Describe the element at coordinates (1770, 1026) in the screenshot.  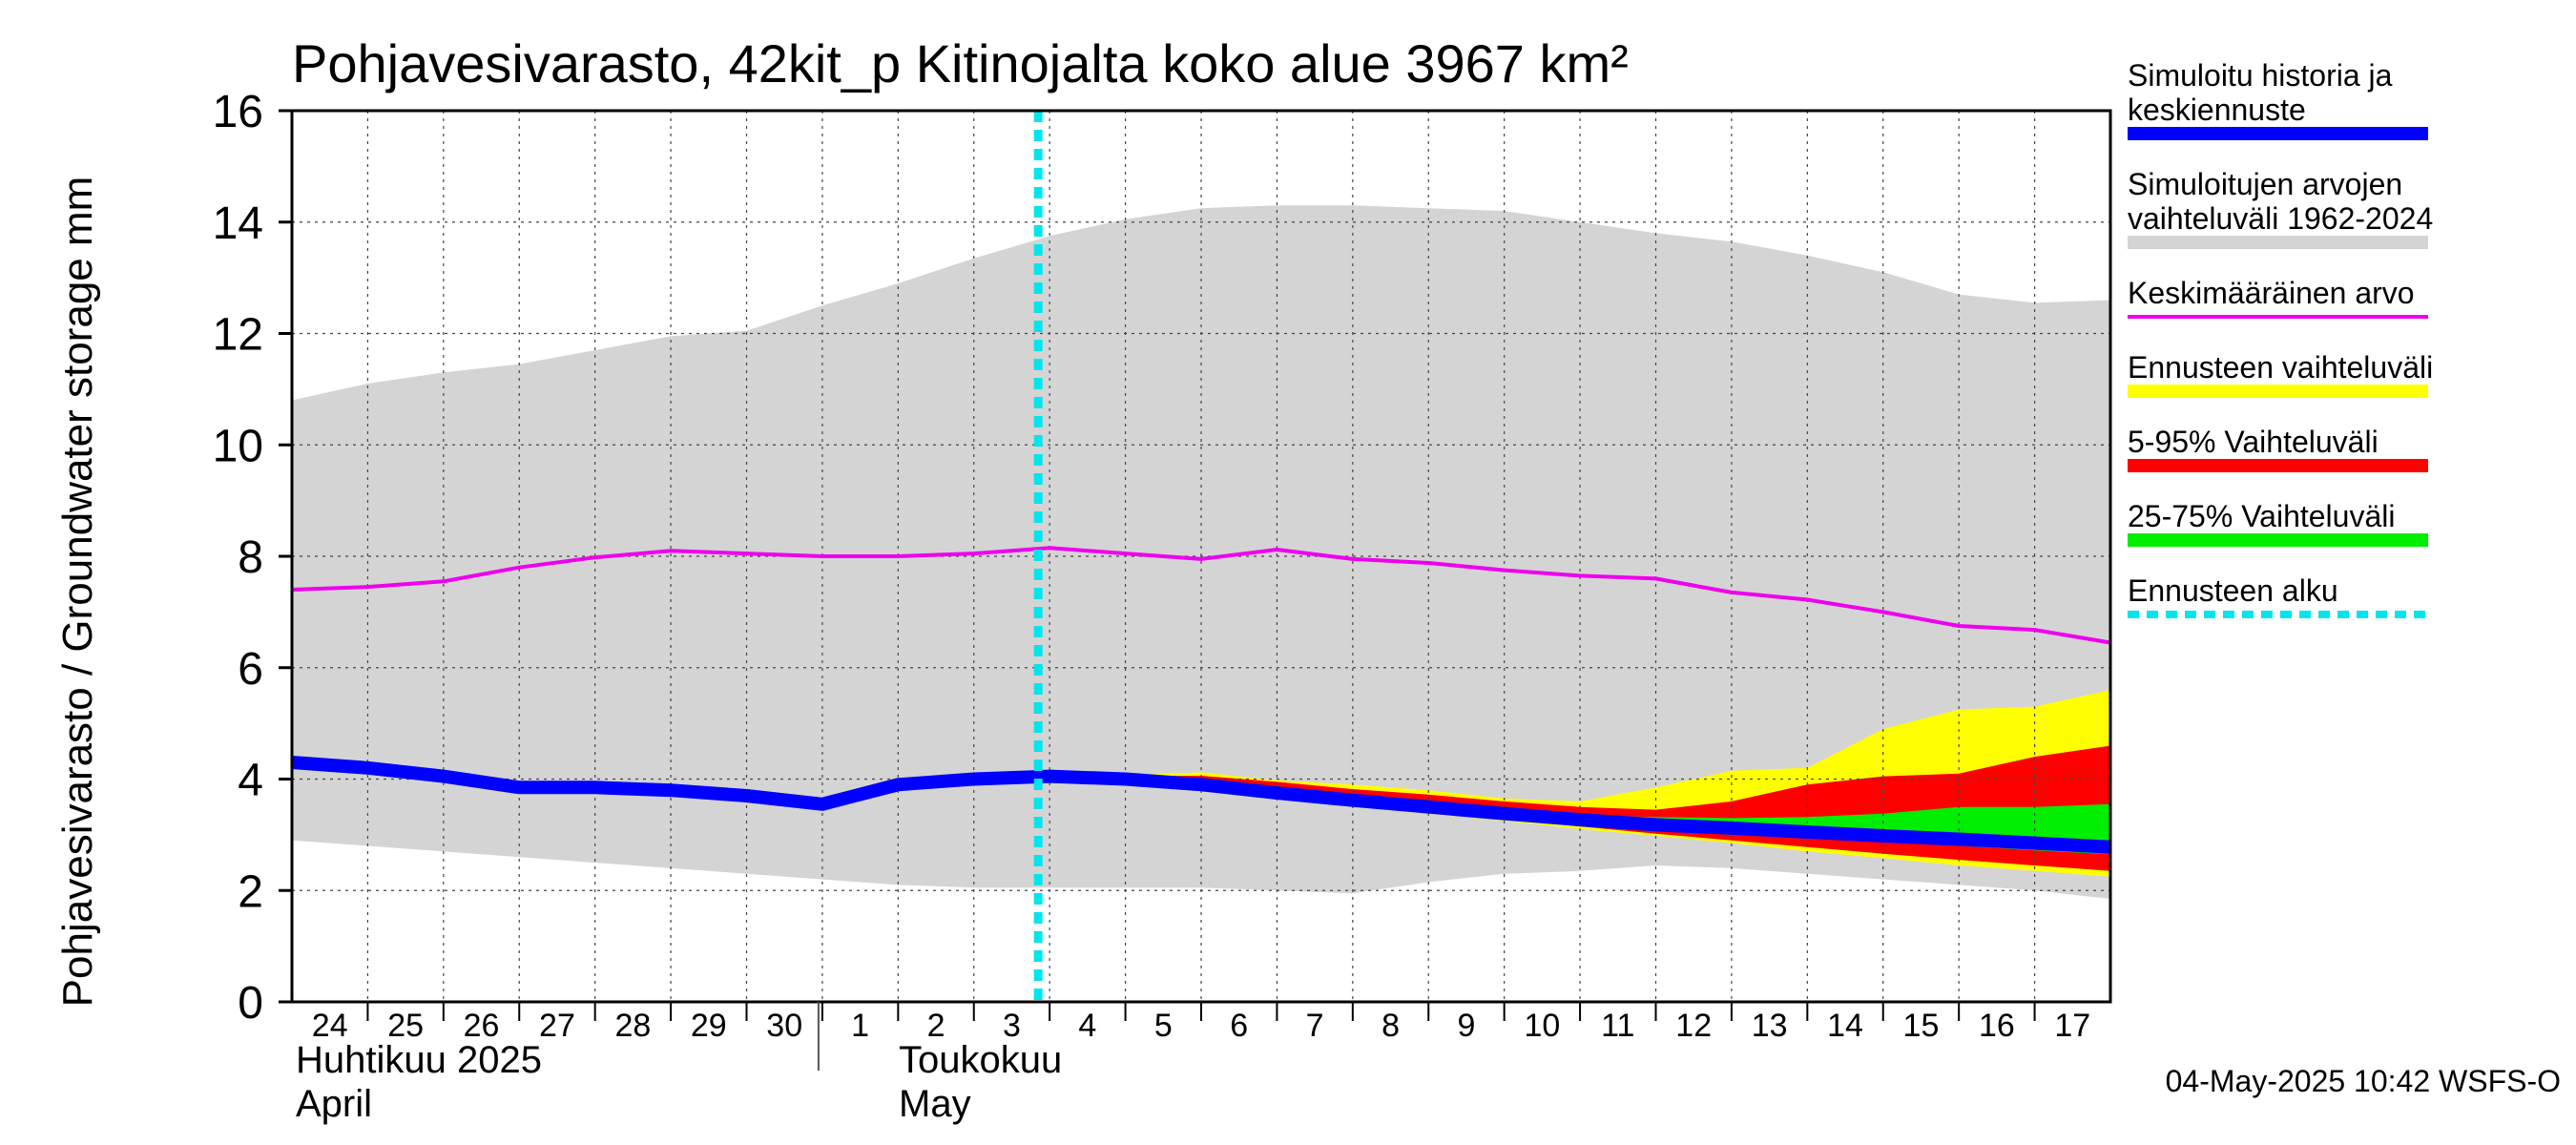
I see `x-day-label-19: 13` at that location.